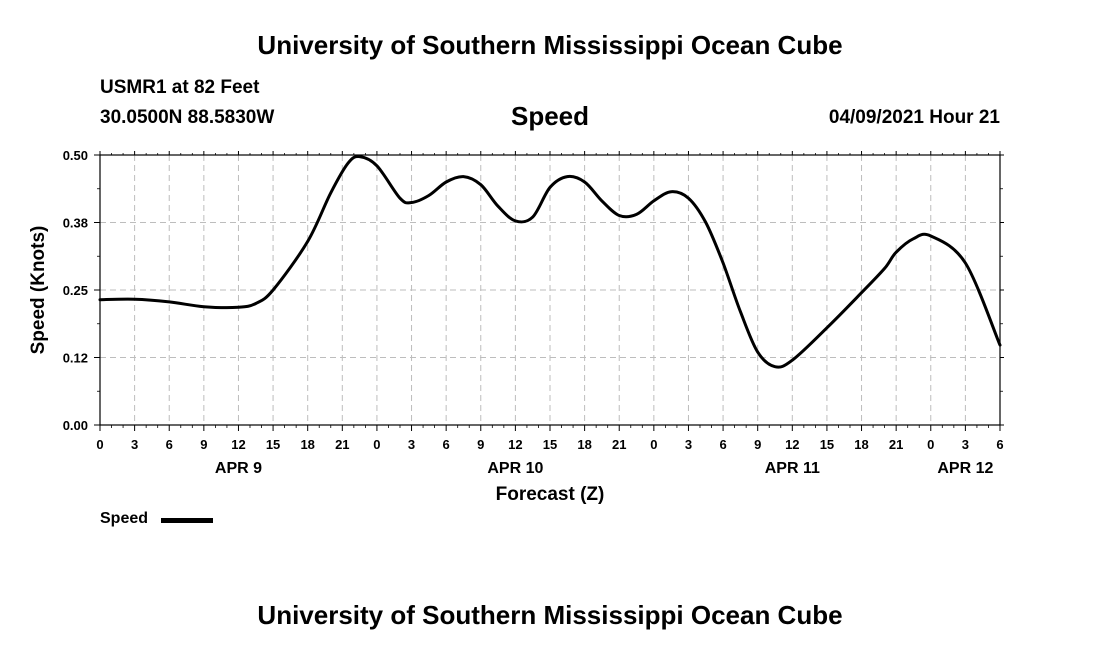  I want to click on legend-swatch, so click(187, 520).